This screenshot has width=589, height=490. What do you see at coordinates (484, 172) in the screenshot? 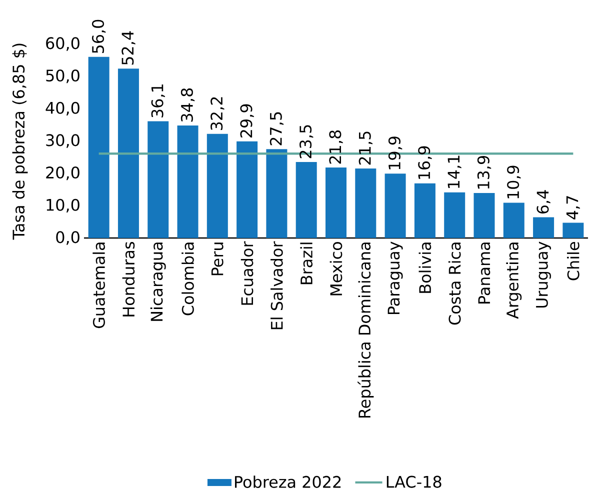
I see `data-label: 13,9` at bounding box center [484, 172].